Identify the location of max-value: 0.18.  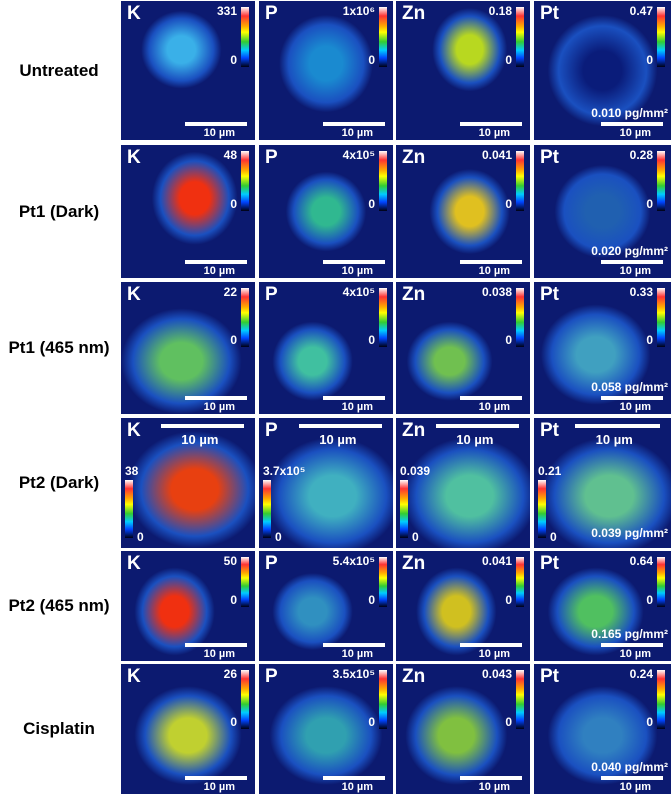
(500, 11).